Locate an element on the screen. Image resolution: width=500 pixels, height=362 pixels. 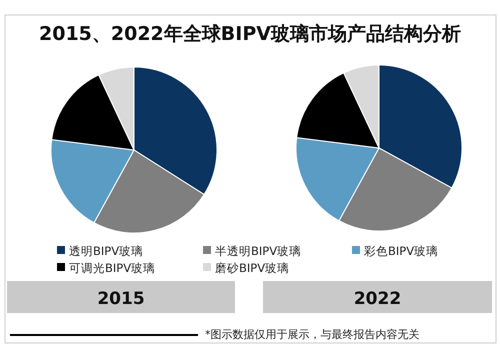
legend-label: 透明BIPV玻璃 is located at coordinates (106, 251).